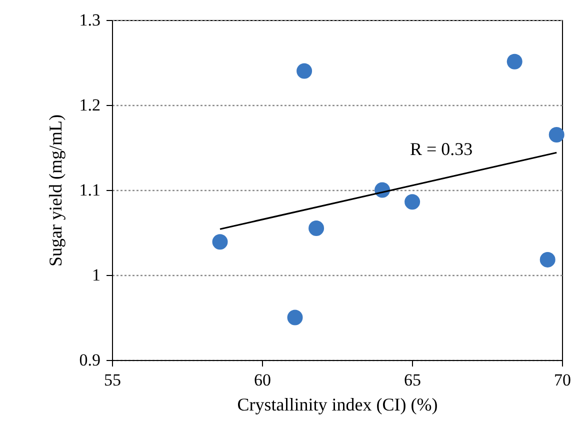 The width and height of the screenshot is (576, 448). What do you see at coordinates (562, 380) in the screenshot?
I see `x-tick-label: 70` at bounding box center [562, 380].